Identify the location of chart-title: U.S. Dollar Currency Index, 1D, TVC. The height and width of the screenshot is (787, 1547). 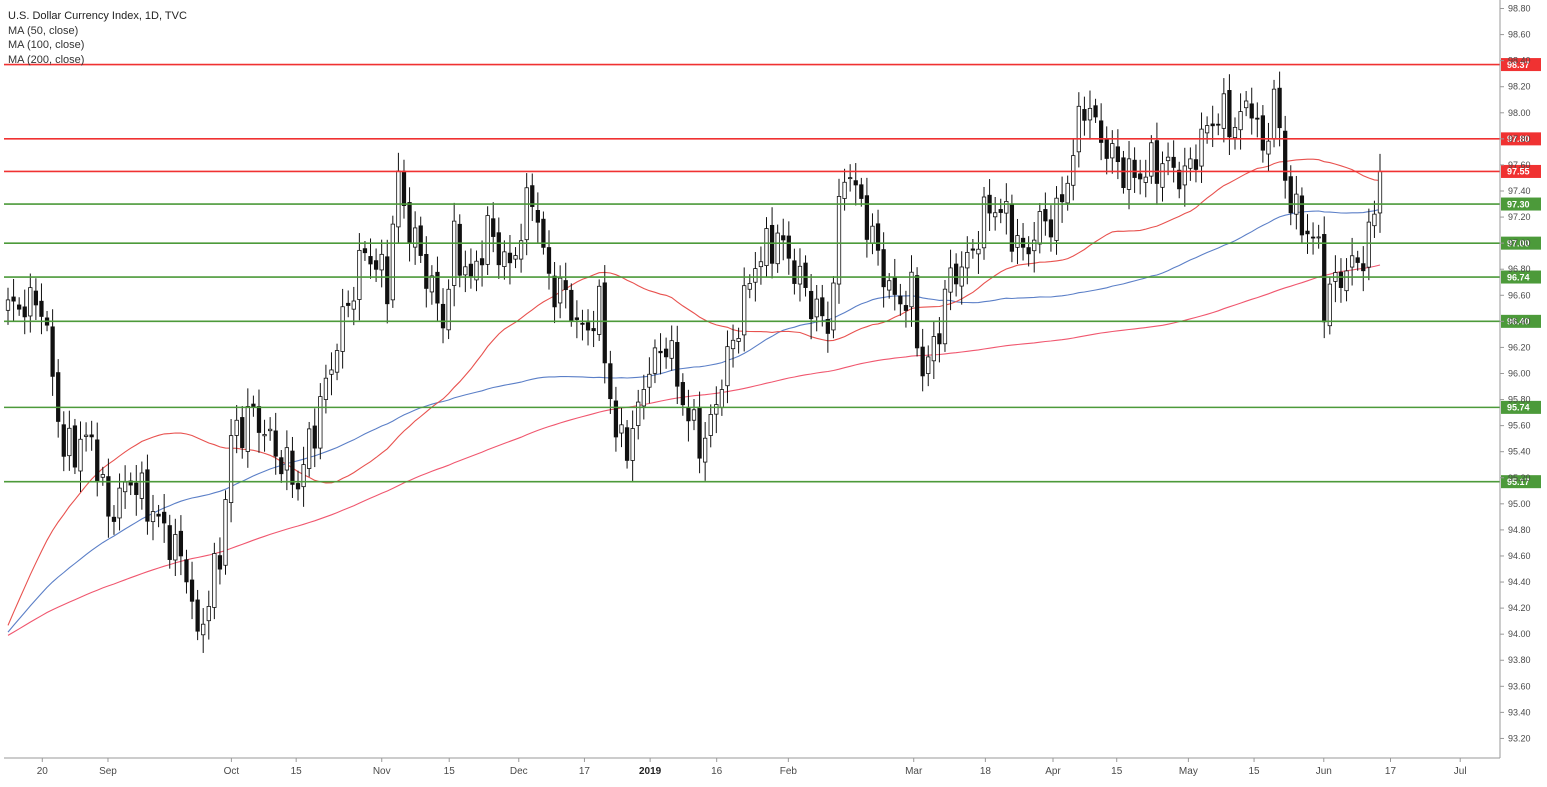
(97, 16).